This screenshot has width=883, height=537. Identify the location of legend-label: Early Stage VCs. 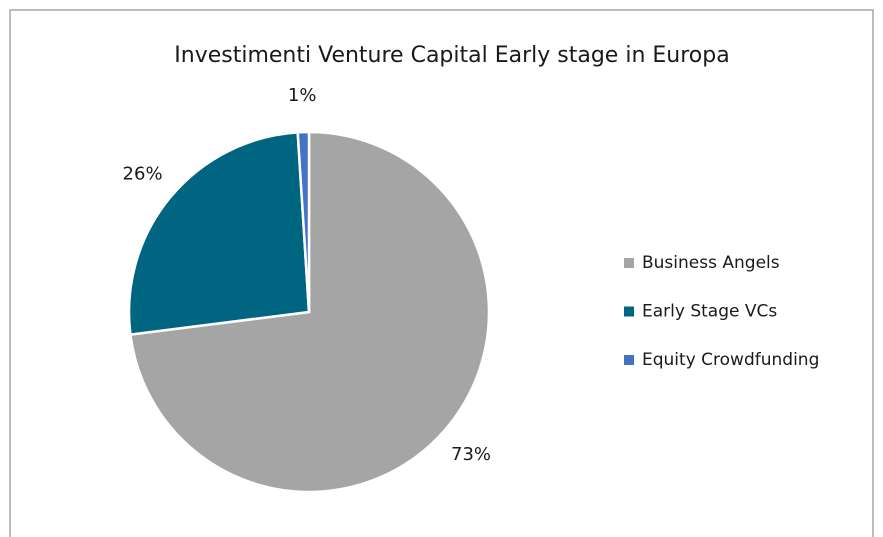
(709, 312).